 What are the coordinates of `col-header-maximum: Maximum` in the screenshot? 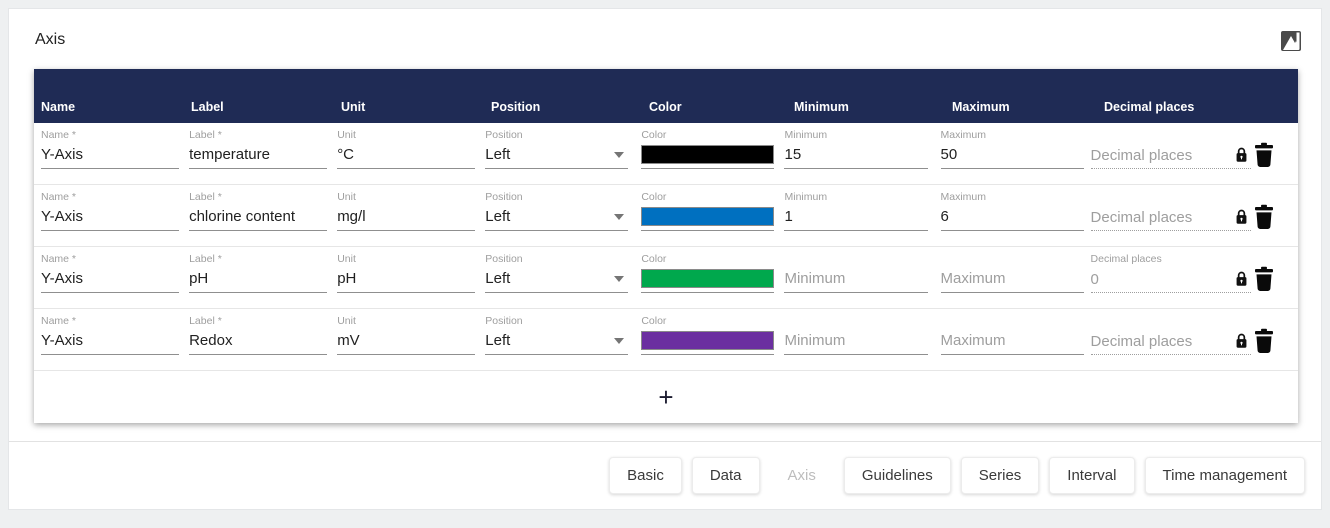 It's located at (981, 107).